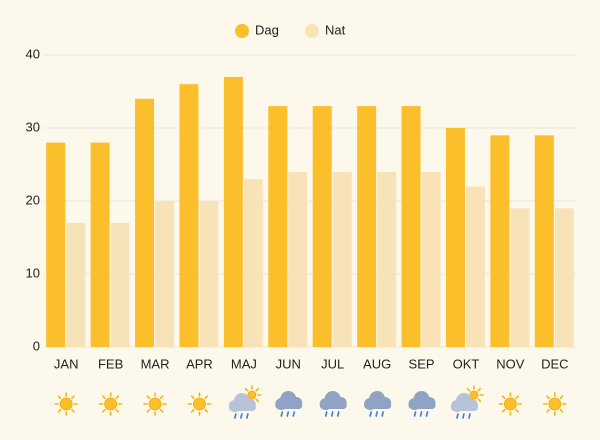  What do you see at coordinates (110, 363) in the screenshot?
I see `x-tick-label: FEB` at bounding box center [110, 363].